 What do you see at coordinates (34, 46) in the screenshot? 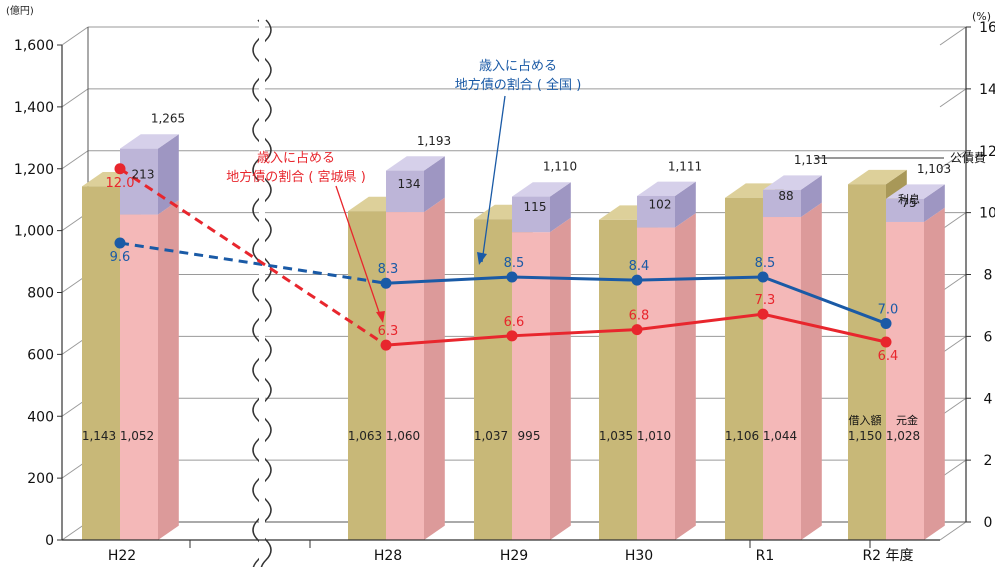
I see `left-tick-label: 1,600` at bounding box center [34, 46].